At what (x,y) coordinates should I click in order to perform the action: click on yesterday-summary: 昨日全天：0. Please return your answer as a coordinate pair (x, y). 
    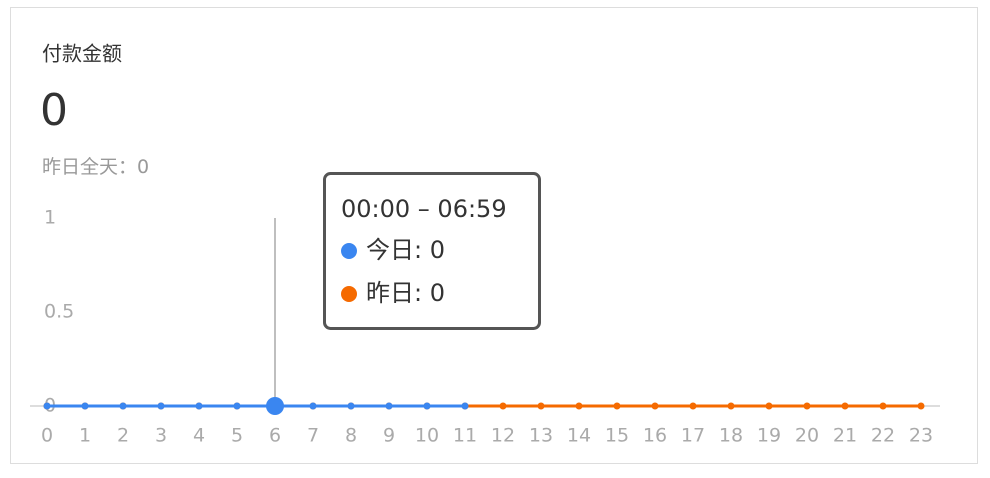
    Looking at the image, I should click on (95, 167).